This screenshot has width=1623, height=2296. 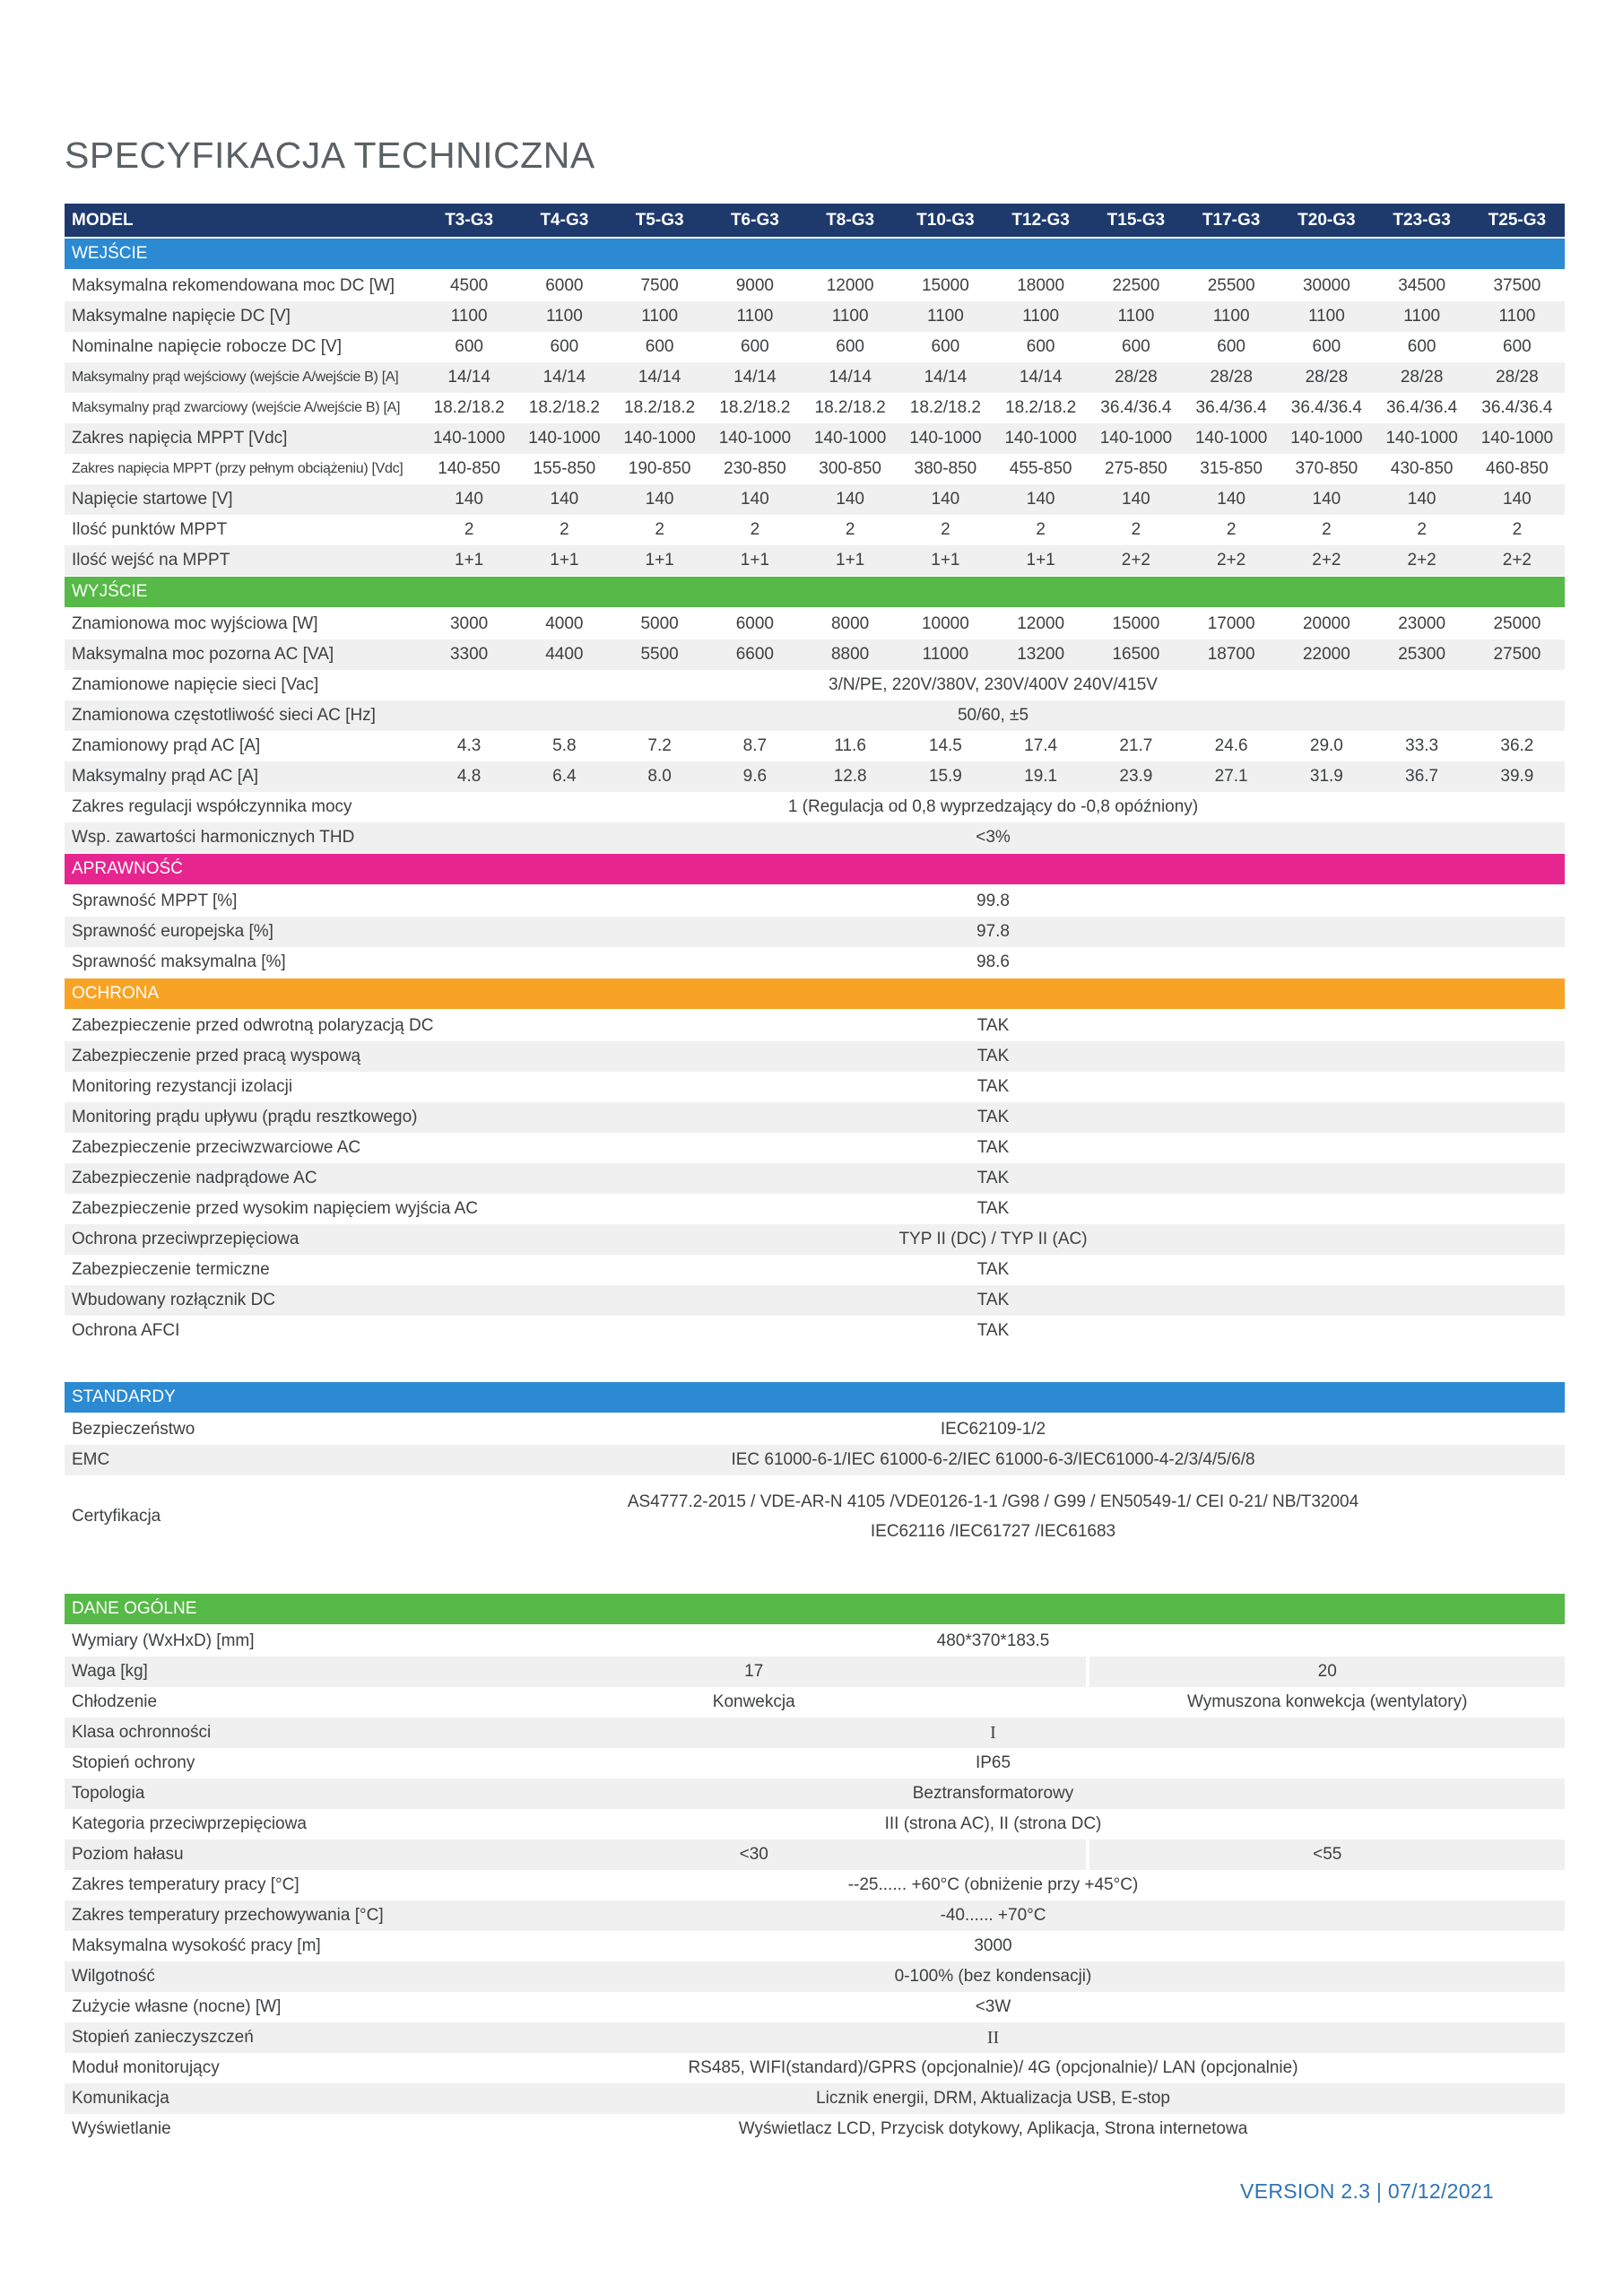 What do you see at coordinates (151, 560) in the screenshot?
I see `row-label: Ilość wejść na MPPT` at bounding box center [151, 560].